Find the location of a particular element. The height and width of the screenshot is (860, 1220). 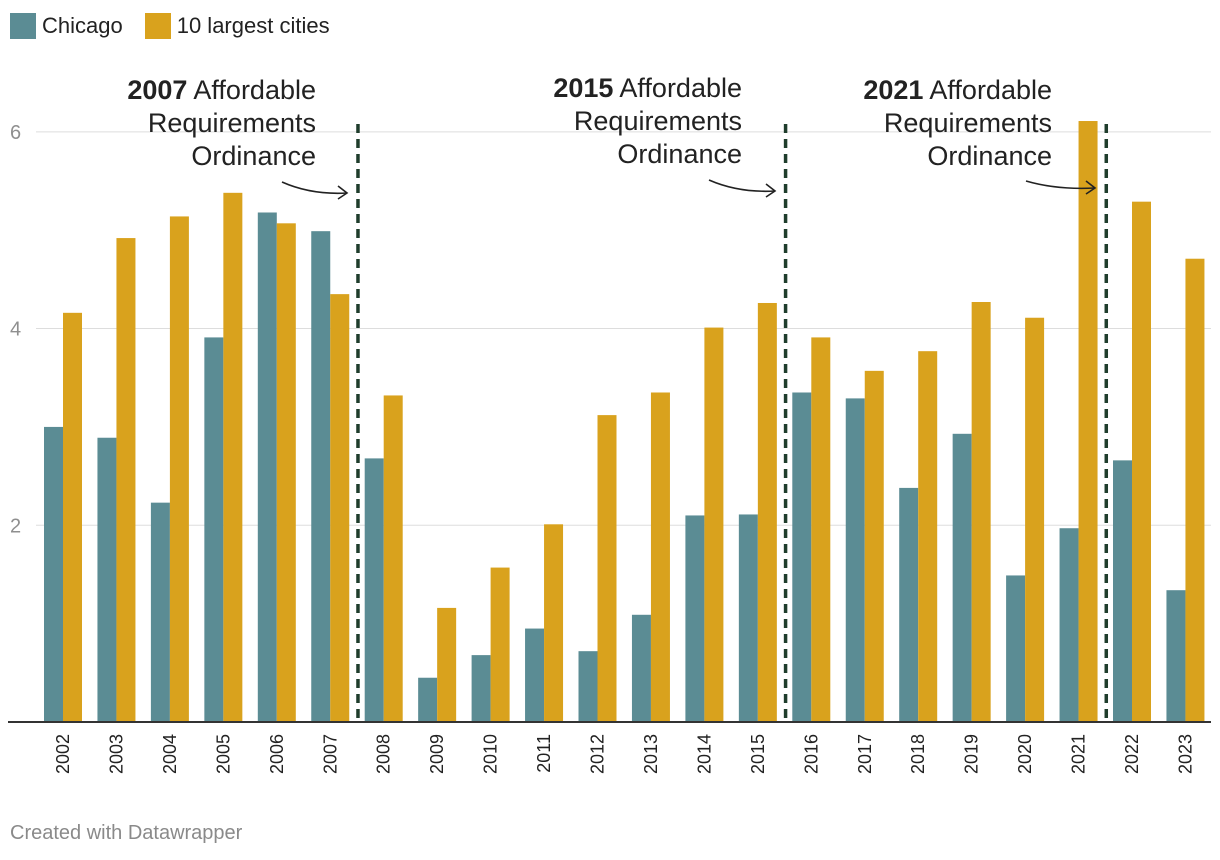

bar-chicago-2020 is located at coordinates (1016, 648).